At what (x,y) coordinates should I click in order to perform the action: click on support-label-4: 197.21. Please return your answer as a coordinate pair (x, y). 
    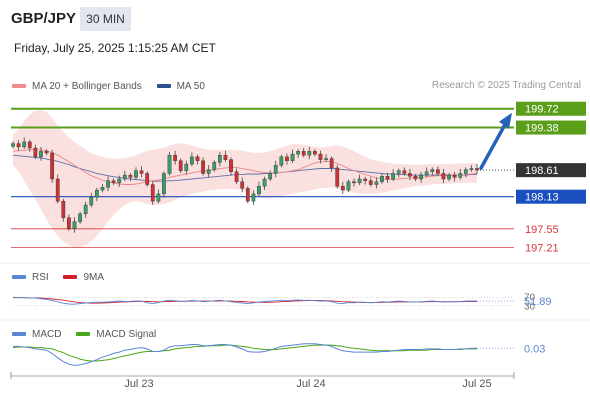
    Looking at the image, I should click on (542, 249).